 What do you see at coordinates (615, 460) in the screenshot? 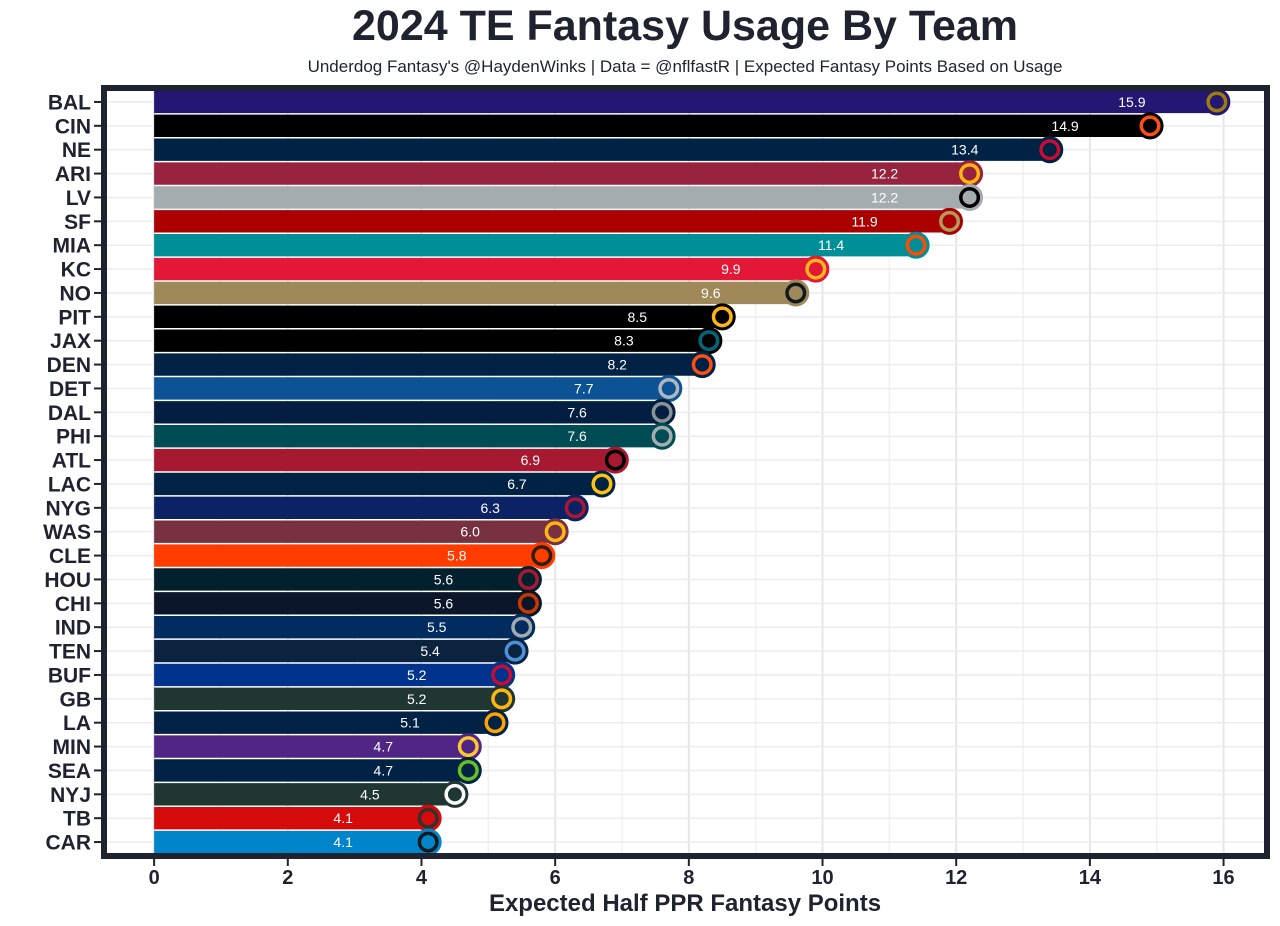
I see `team-logo-icon-atl` at bounding box center [615, 460].